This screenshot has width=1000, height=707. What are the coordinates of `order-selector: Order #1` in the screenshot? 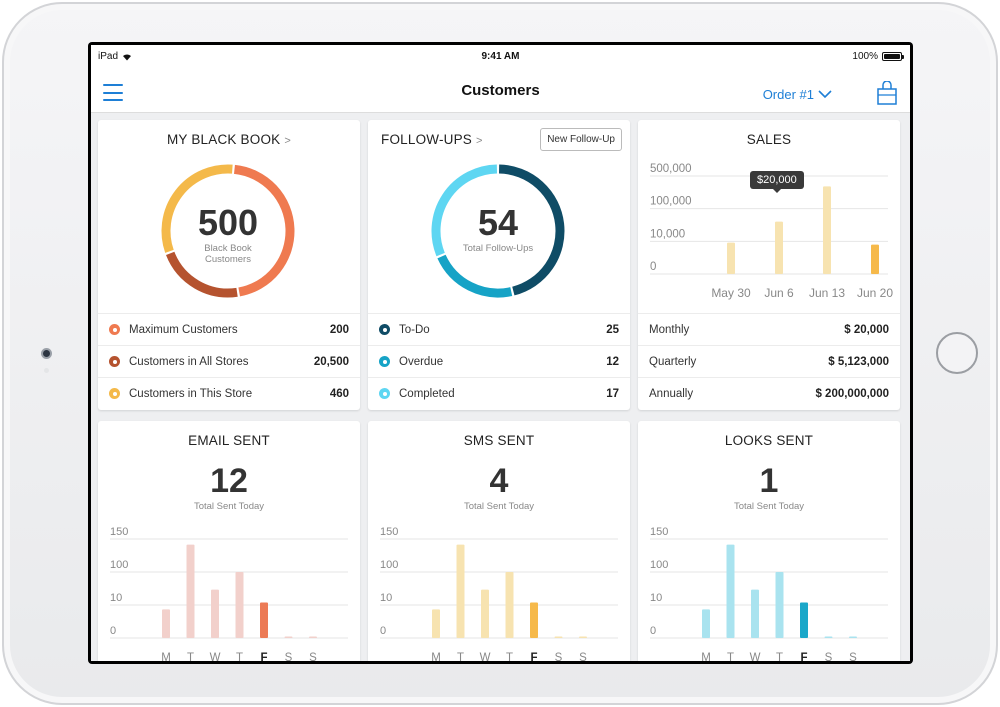 It's located at (797, 94).